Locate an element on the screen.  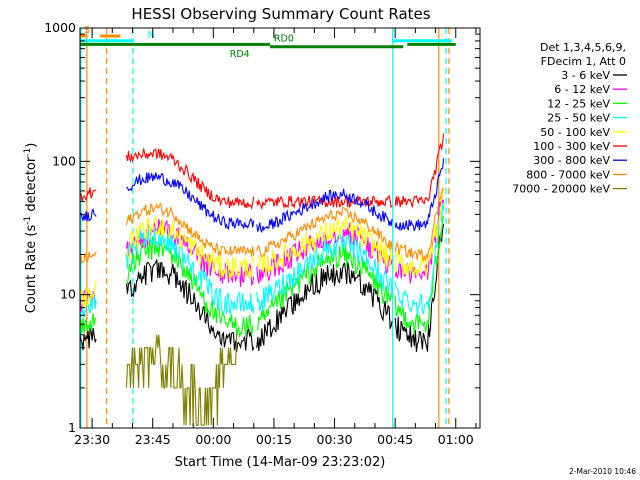
legend-label: 25 - 50 keV is located at coordinates (578, 118).